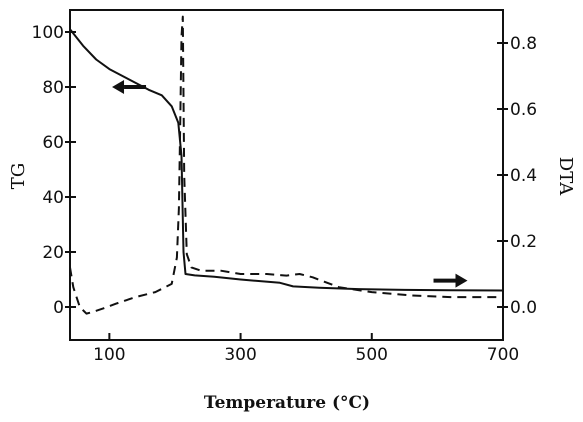 Image resolution: width=583 pixels, height=422 pixels. I want to click on arrow-right-icon, so click(461, 280).